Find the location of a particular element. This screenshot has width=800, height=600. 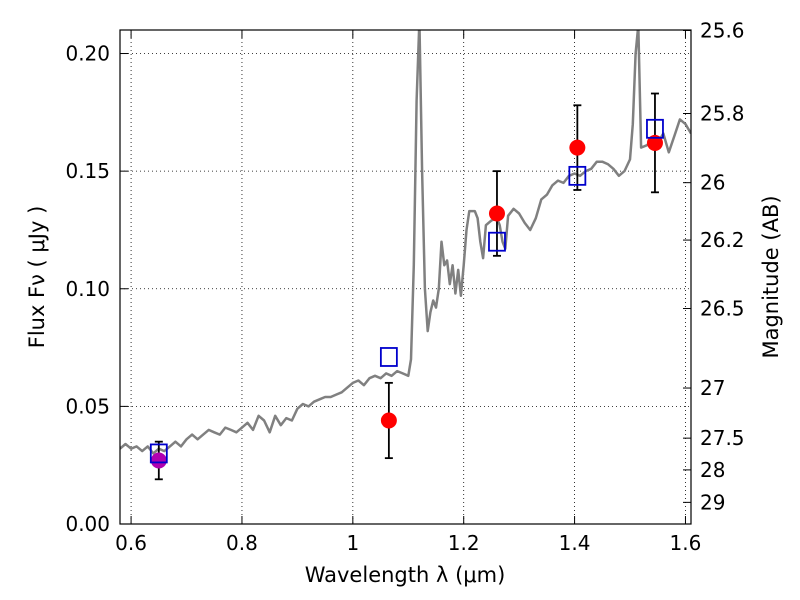

y-tick-label: 0.20 is located at coordinates (87, 54).